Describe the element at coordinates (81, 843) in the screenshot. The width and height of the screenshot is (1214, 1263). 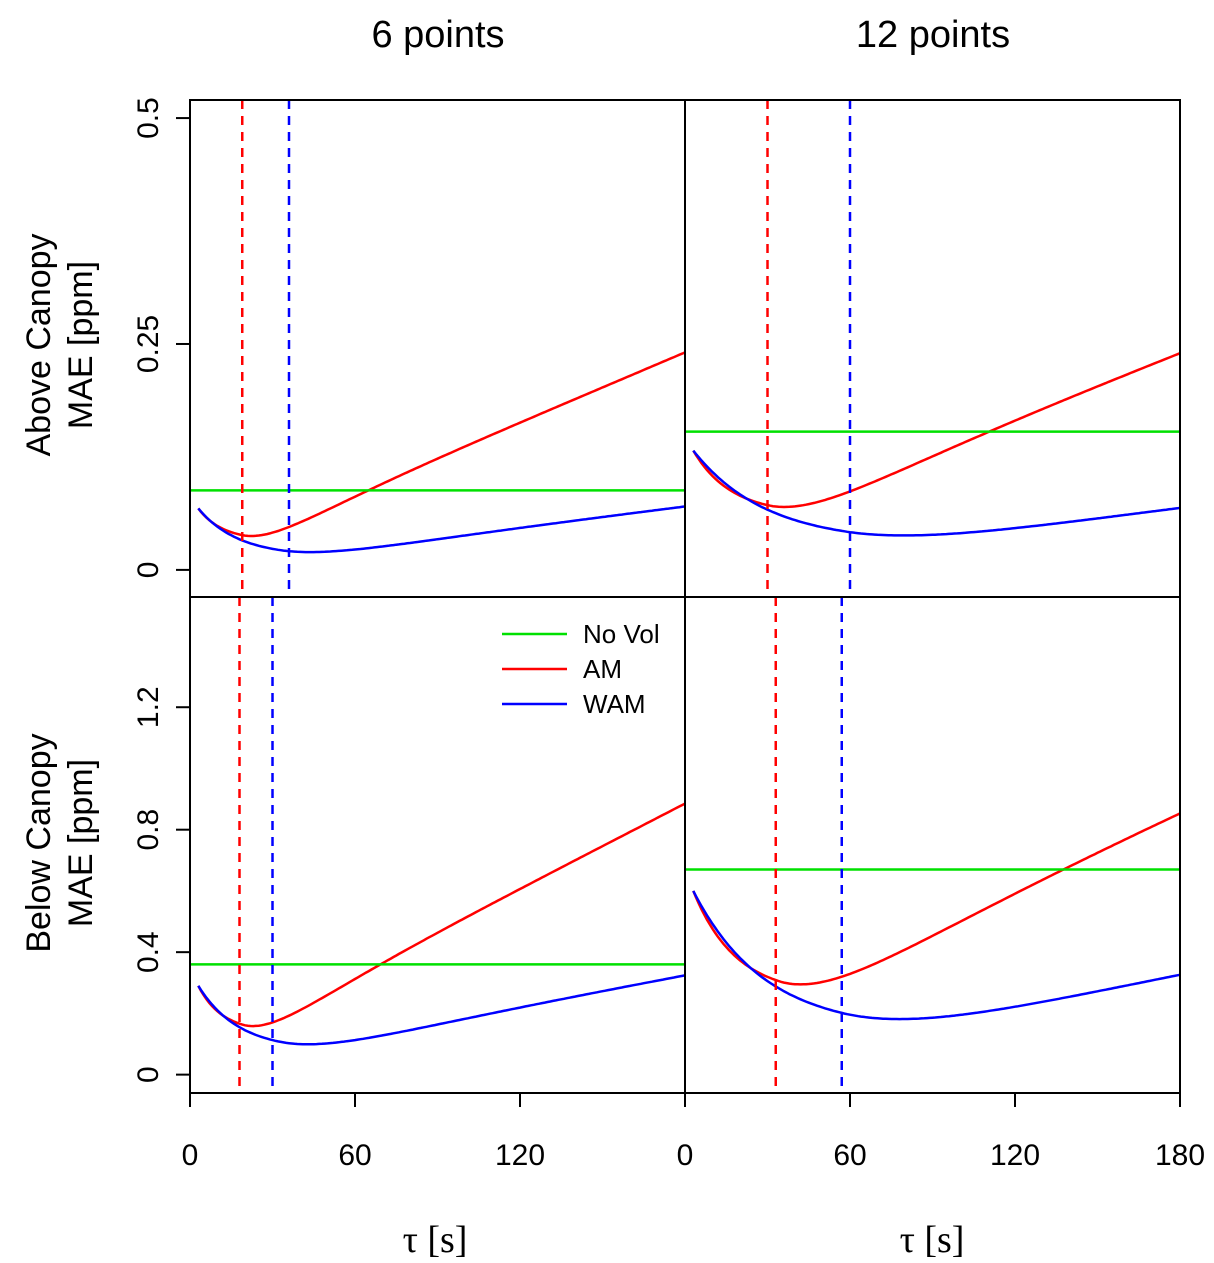
I see `y-label-below-line2: MAE [ppm]` at that location.